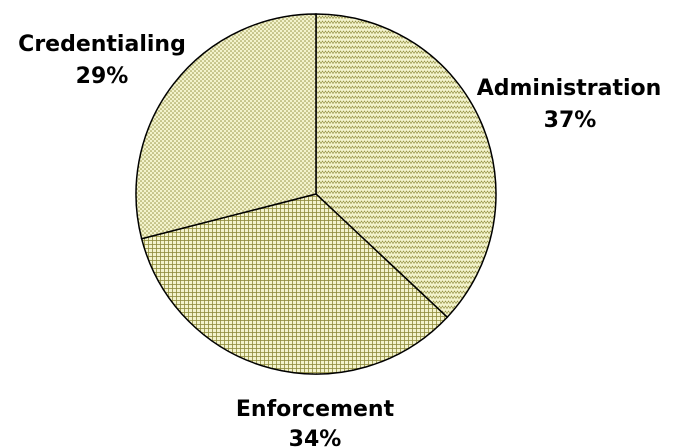  Describe the element at coordinates (315, 409) in the screenshot. I see `slice-label-enforcement: Enforcement` at that location.